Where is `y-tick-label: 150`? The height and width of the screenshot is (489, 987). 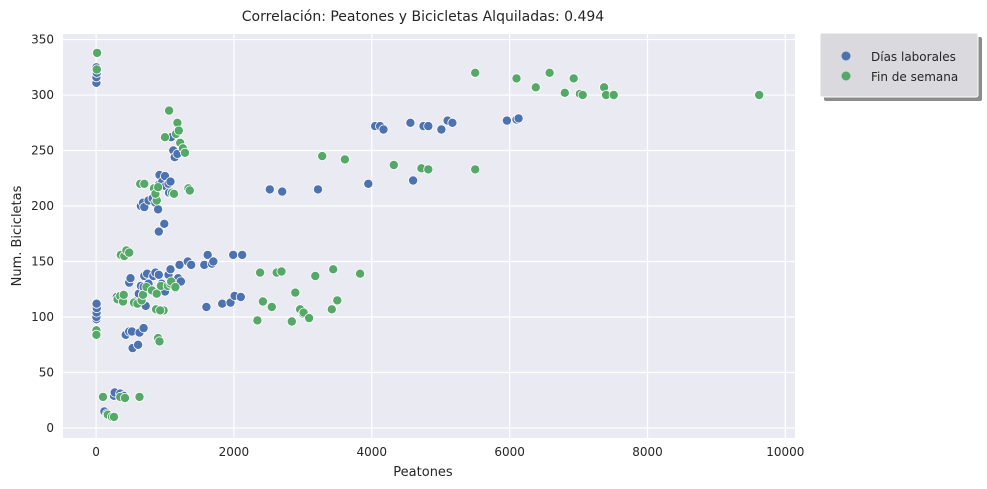 y-tick-label: 150 is located at coordinates (42, 262).